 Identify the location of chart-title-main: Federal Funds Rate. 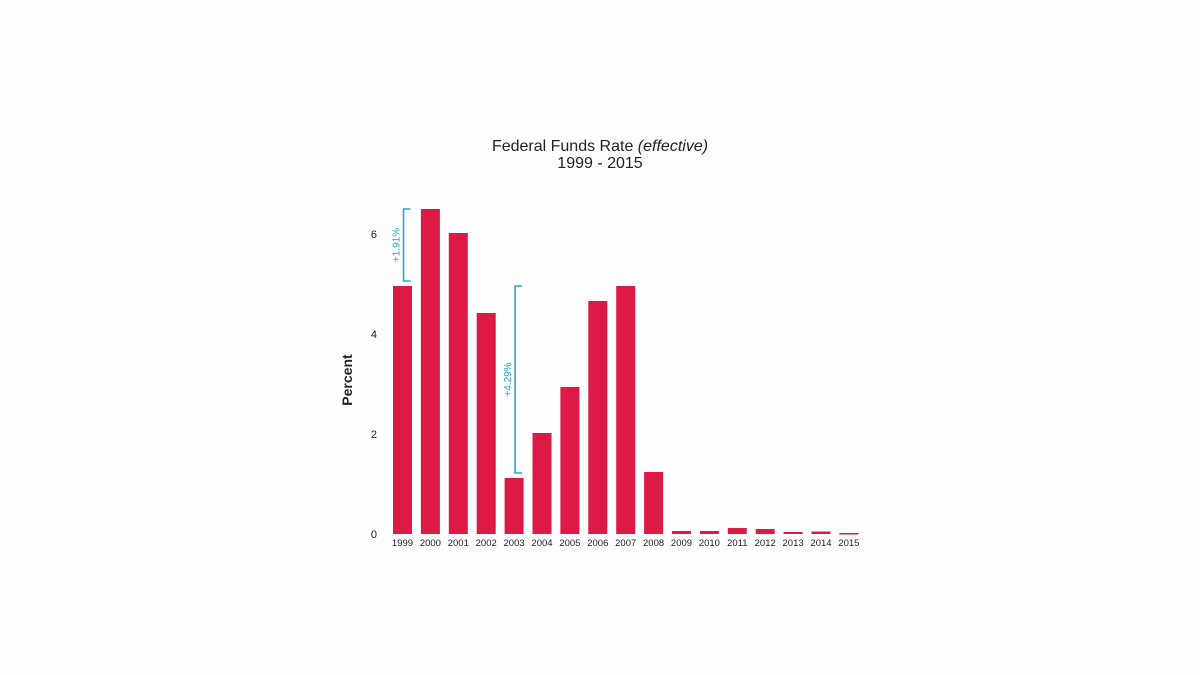
(563, 146).